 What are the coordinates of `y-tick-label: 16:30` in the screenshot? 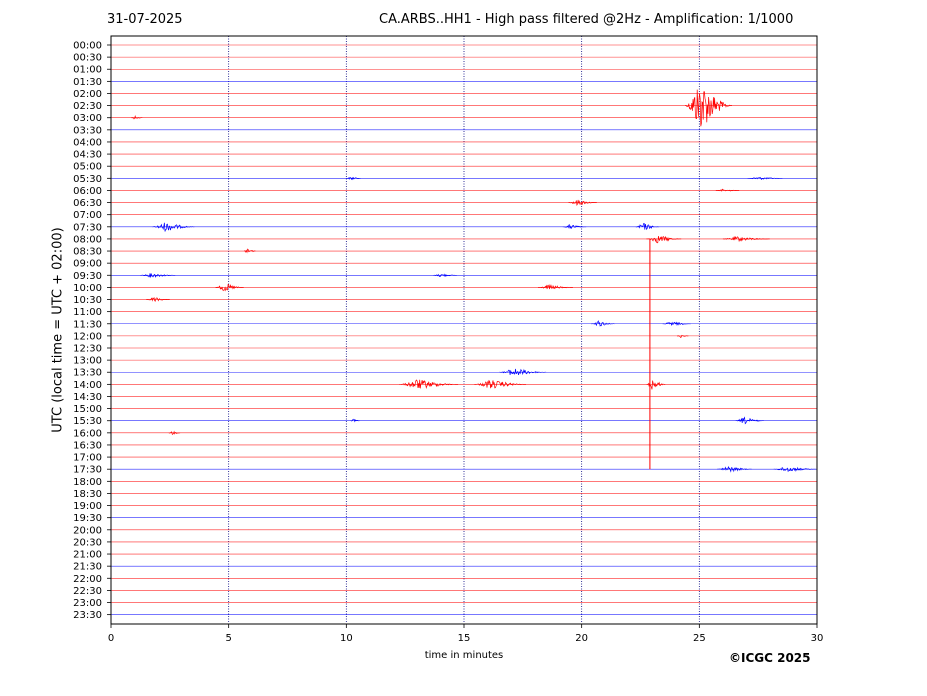 It's located at (87, 445).